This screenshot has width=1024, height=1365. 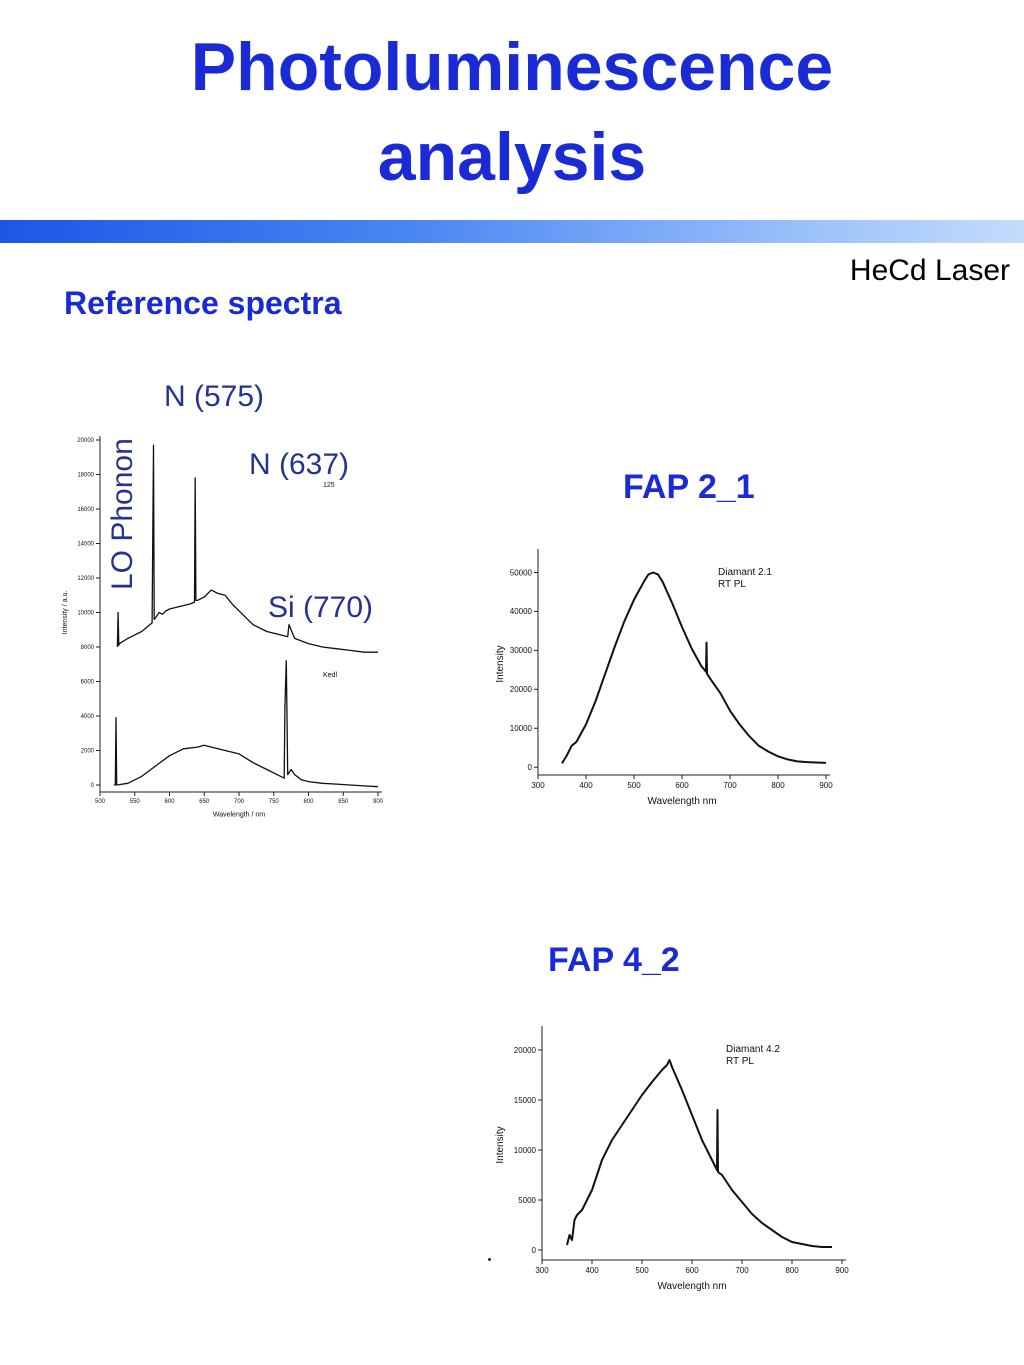 I want to click on x-tick-label: 750, so click(x=274, y=802).